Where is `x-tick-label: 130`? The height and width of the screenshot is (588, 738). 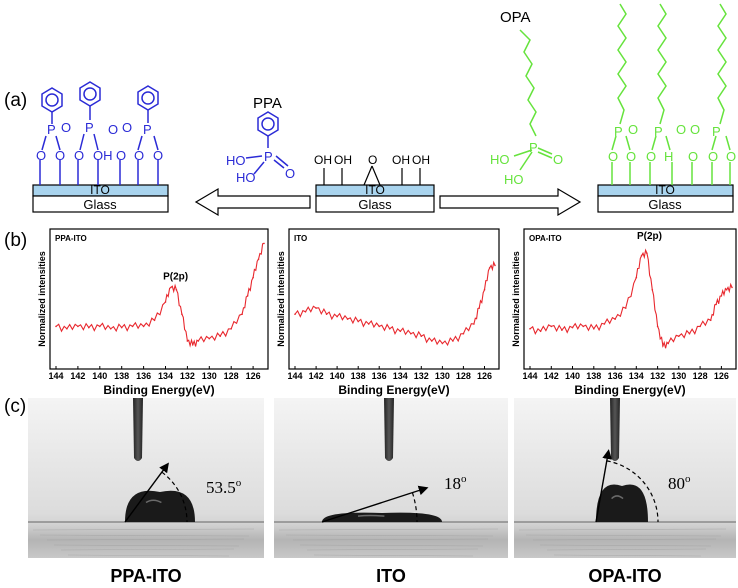
x-tick-label: 130 is located at coordinates (442, 376).